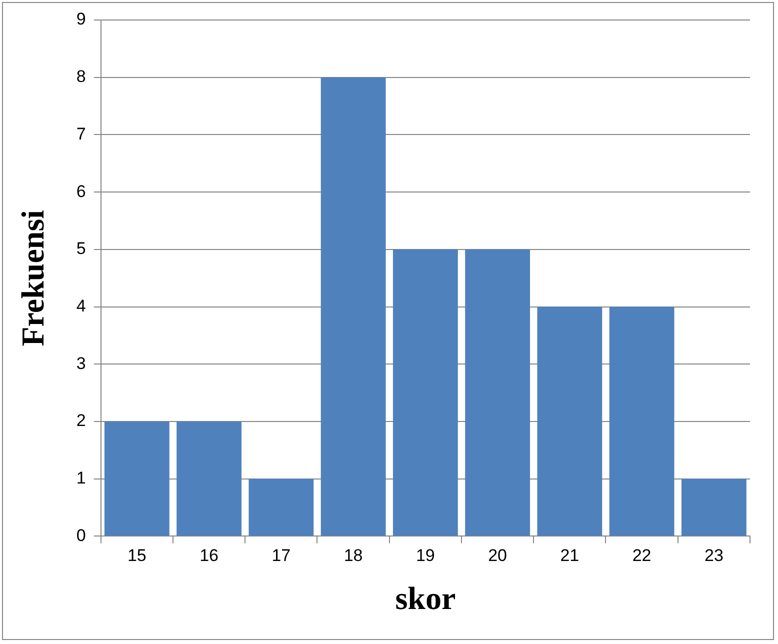 The image size is (778, 644). I want to click on x-tick-label: 19, so click(425, 556).